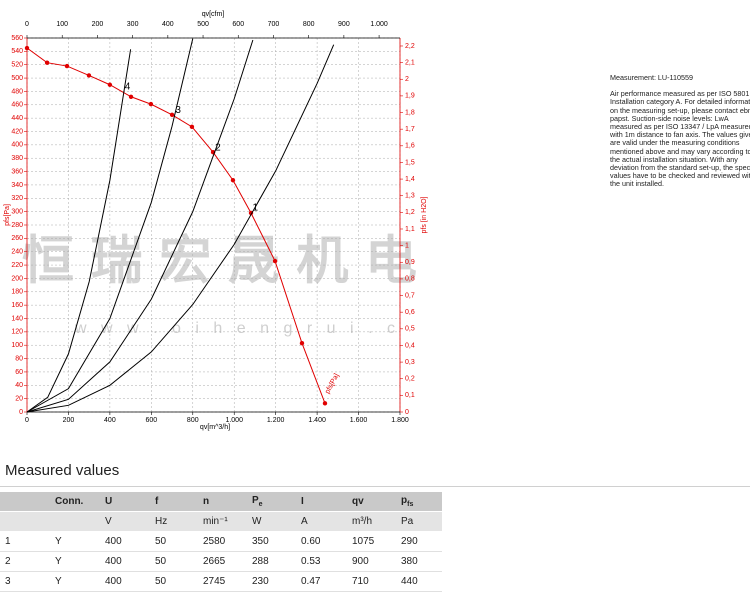 The width and height of the screenshot is (750, 592). Describe the element at coordinates (344, 24) in the screenshot. I see `x2-tick-label: 900` at that location.